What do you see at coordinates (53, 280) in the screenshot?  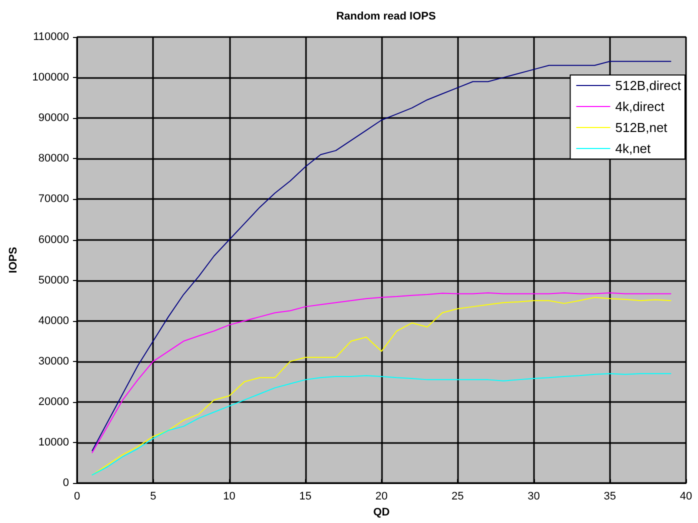 I see `y-tick-label: 50000` at bounding box center [53, 280].